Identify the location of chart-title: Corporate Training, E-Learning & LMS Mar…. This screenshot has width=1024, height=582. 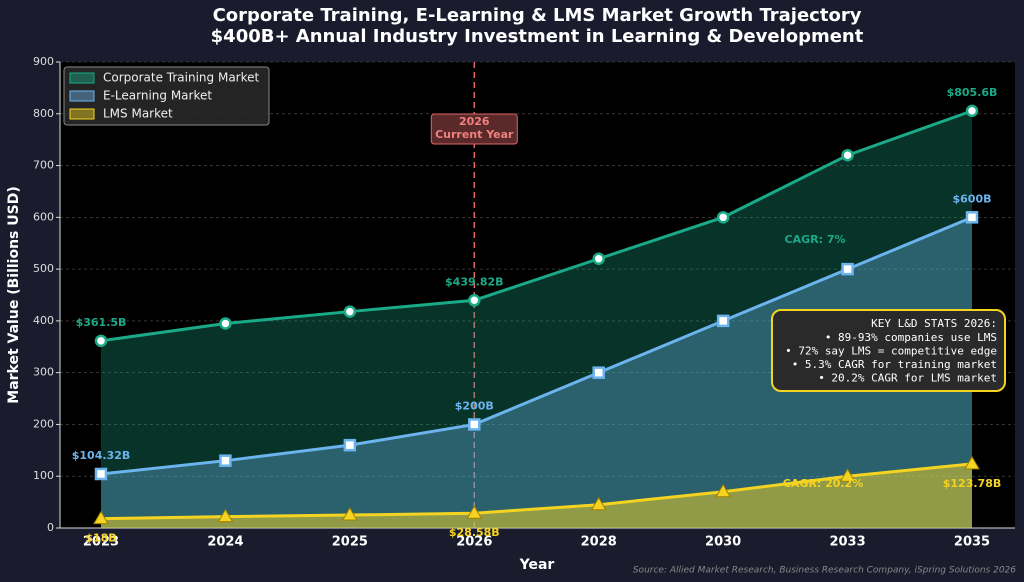
(537, 15).